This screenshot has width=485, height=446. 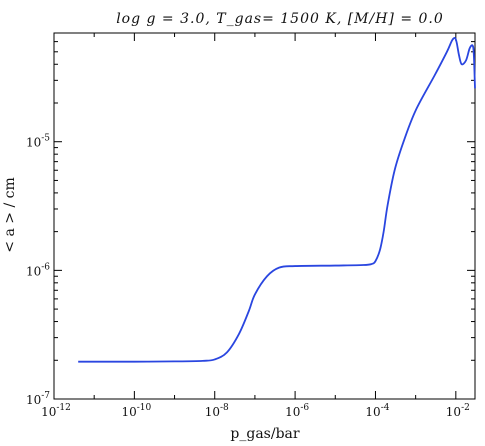 I want to click on x-tick-label: 10⁻⁸, so click(x=217, y=411).